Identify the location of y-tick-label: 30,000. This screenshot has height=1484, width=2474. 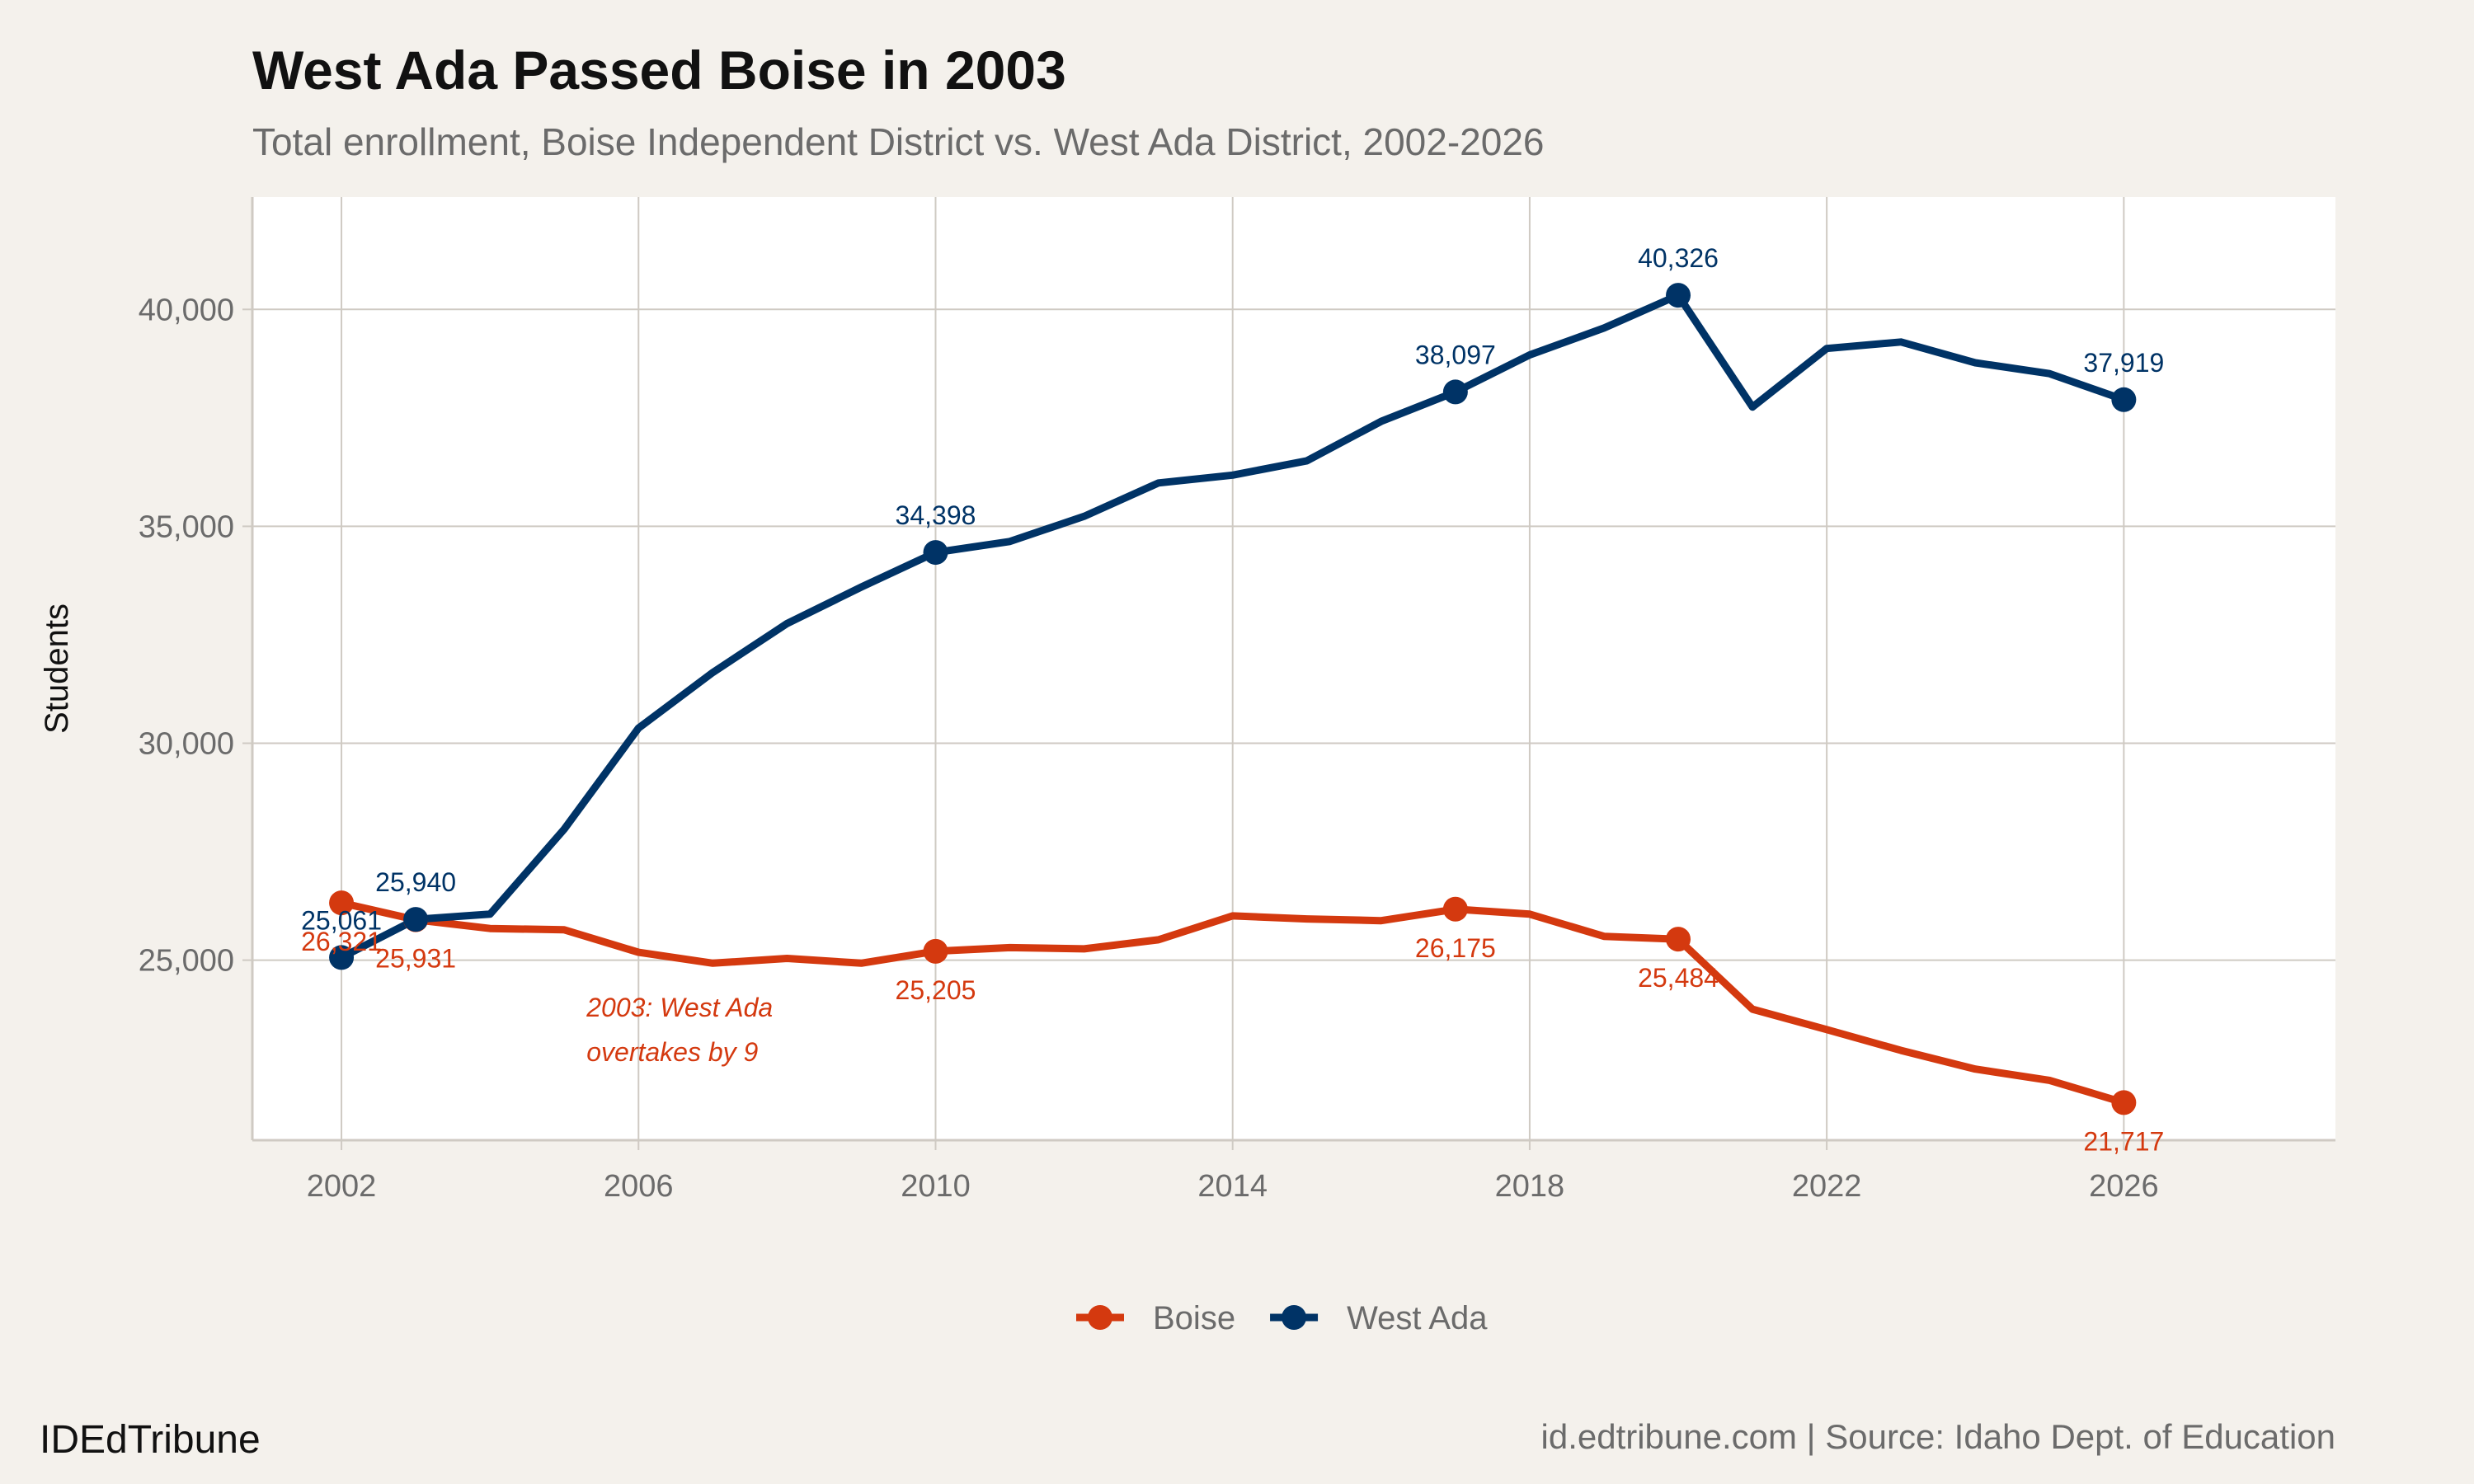
(186, 744).